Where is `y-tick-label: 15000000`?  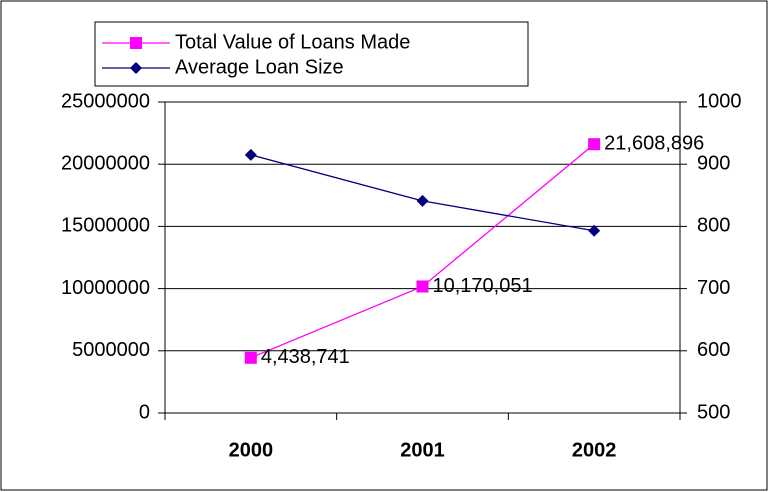 y-tick-label: 15000000 is located at coordinates (105, 226).